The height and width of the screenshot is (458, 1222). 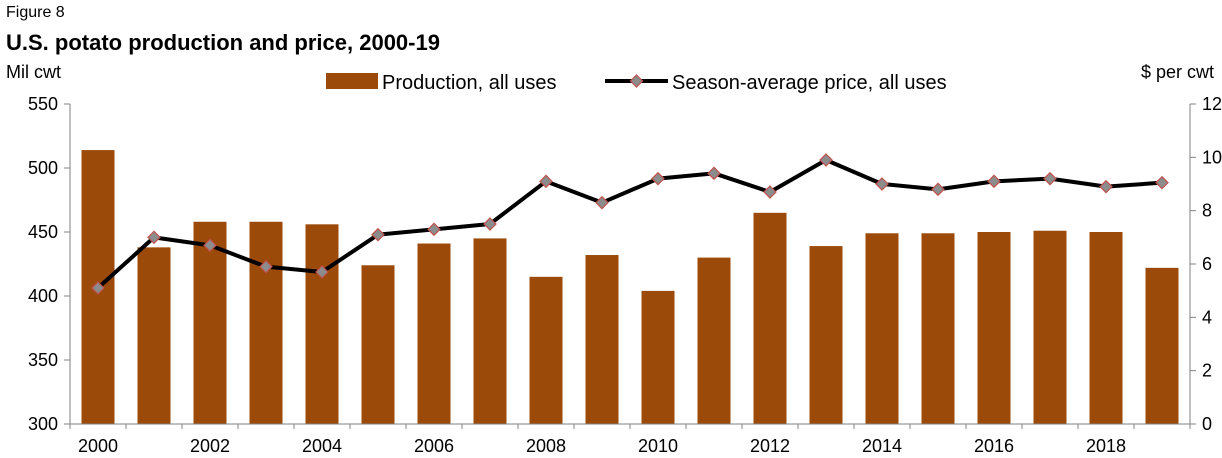 What do you see at coordinates (210, 446) in the screenshot?
I see `x-tick-label: 2002` at bounding box center [210, 446].